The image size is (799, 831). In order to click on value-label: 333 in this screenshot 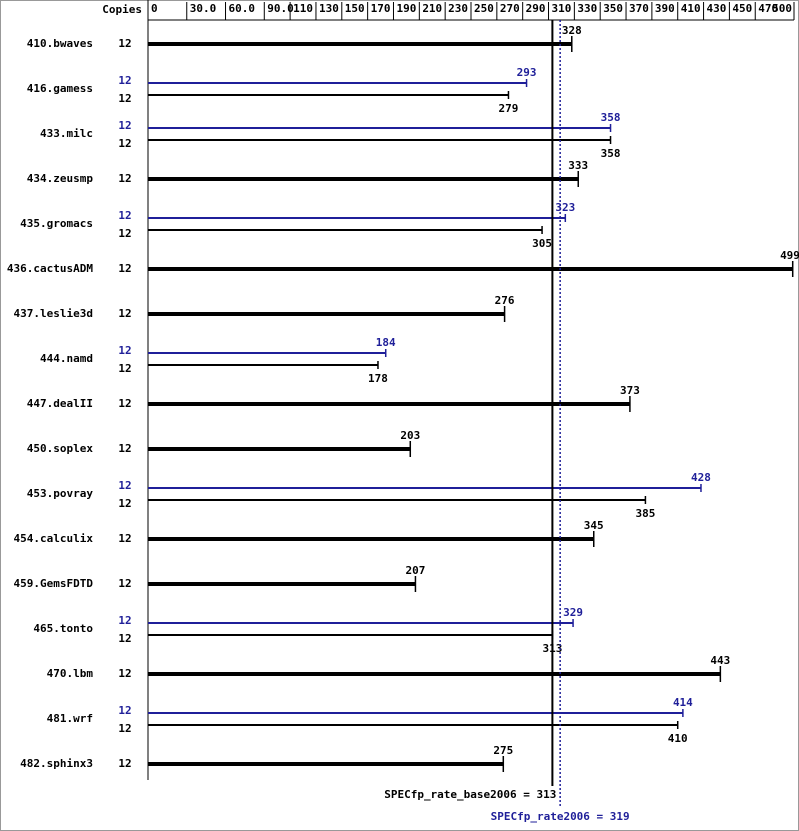, I will do `click(578, 165)`.